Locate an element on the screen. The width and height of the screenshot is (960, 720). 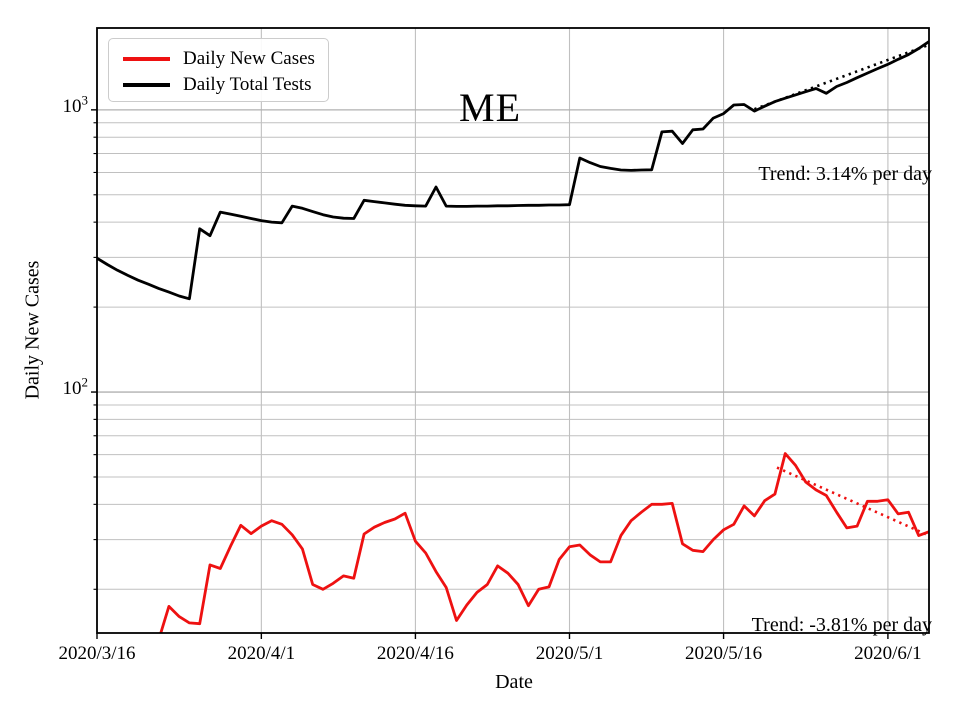
x-axis-label: Date is located at coordinates (514, 682).